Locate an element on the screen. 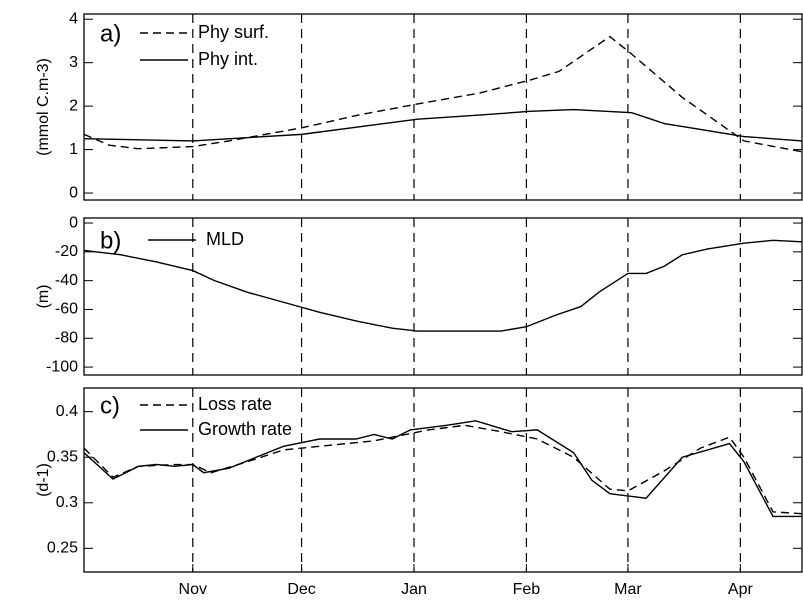 This screenshot has width=803, height=600. panel-label: a) is located at coordinates (110, 33).